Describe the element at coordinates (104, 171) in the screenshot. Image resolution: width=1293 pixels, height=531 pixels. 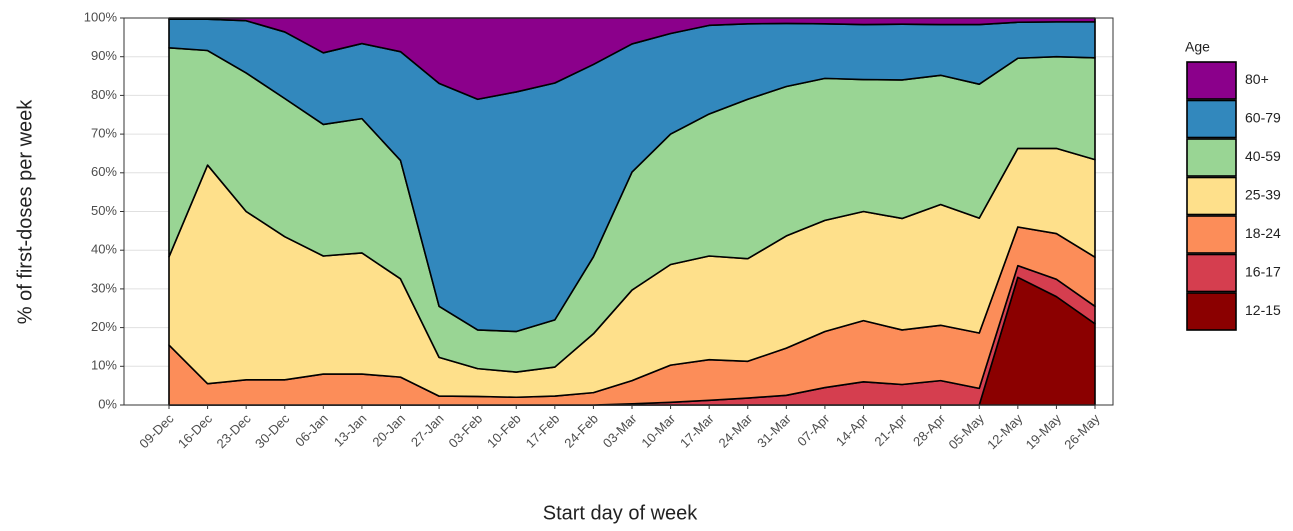
I see `y-tick-label: 60%` at that location.